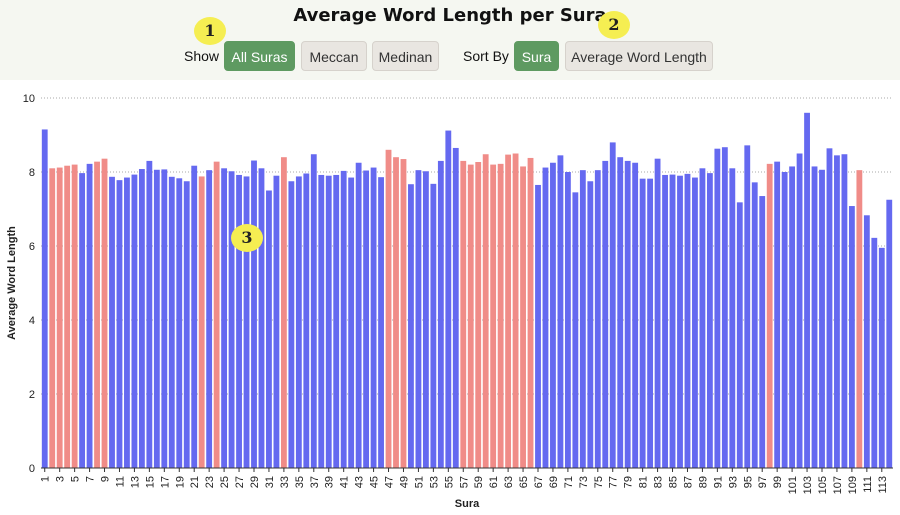 The image size is (900, 515). I want to click on meccan-button: Meccan, so click(334, 56).